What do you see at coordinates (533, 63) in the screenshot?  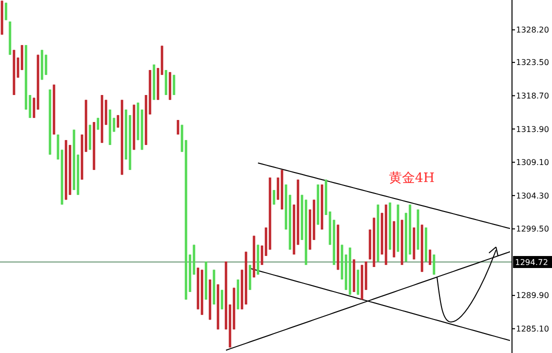 I see `y-tick-label: 1323.50` at bounding box center [533, 63].